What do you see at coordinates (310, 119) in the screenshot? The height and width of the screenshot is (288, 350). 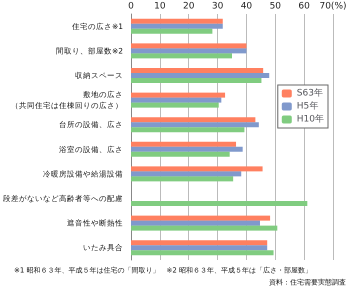 I see `legend-label: H10年` at bounding box center [310, 119].